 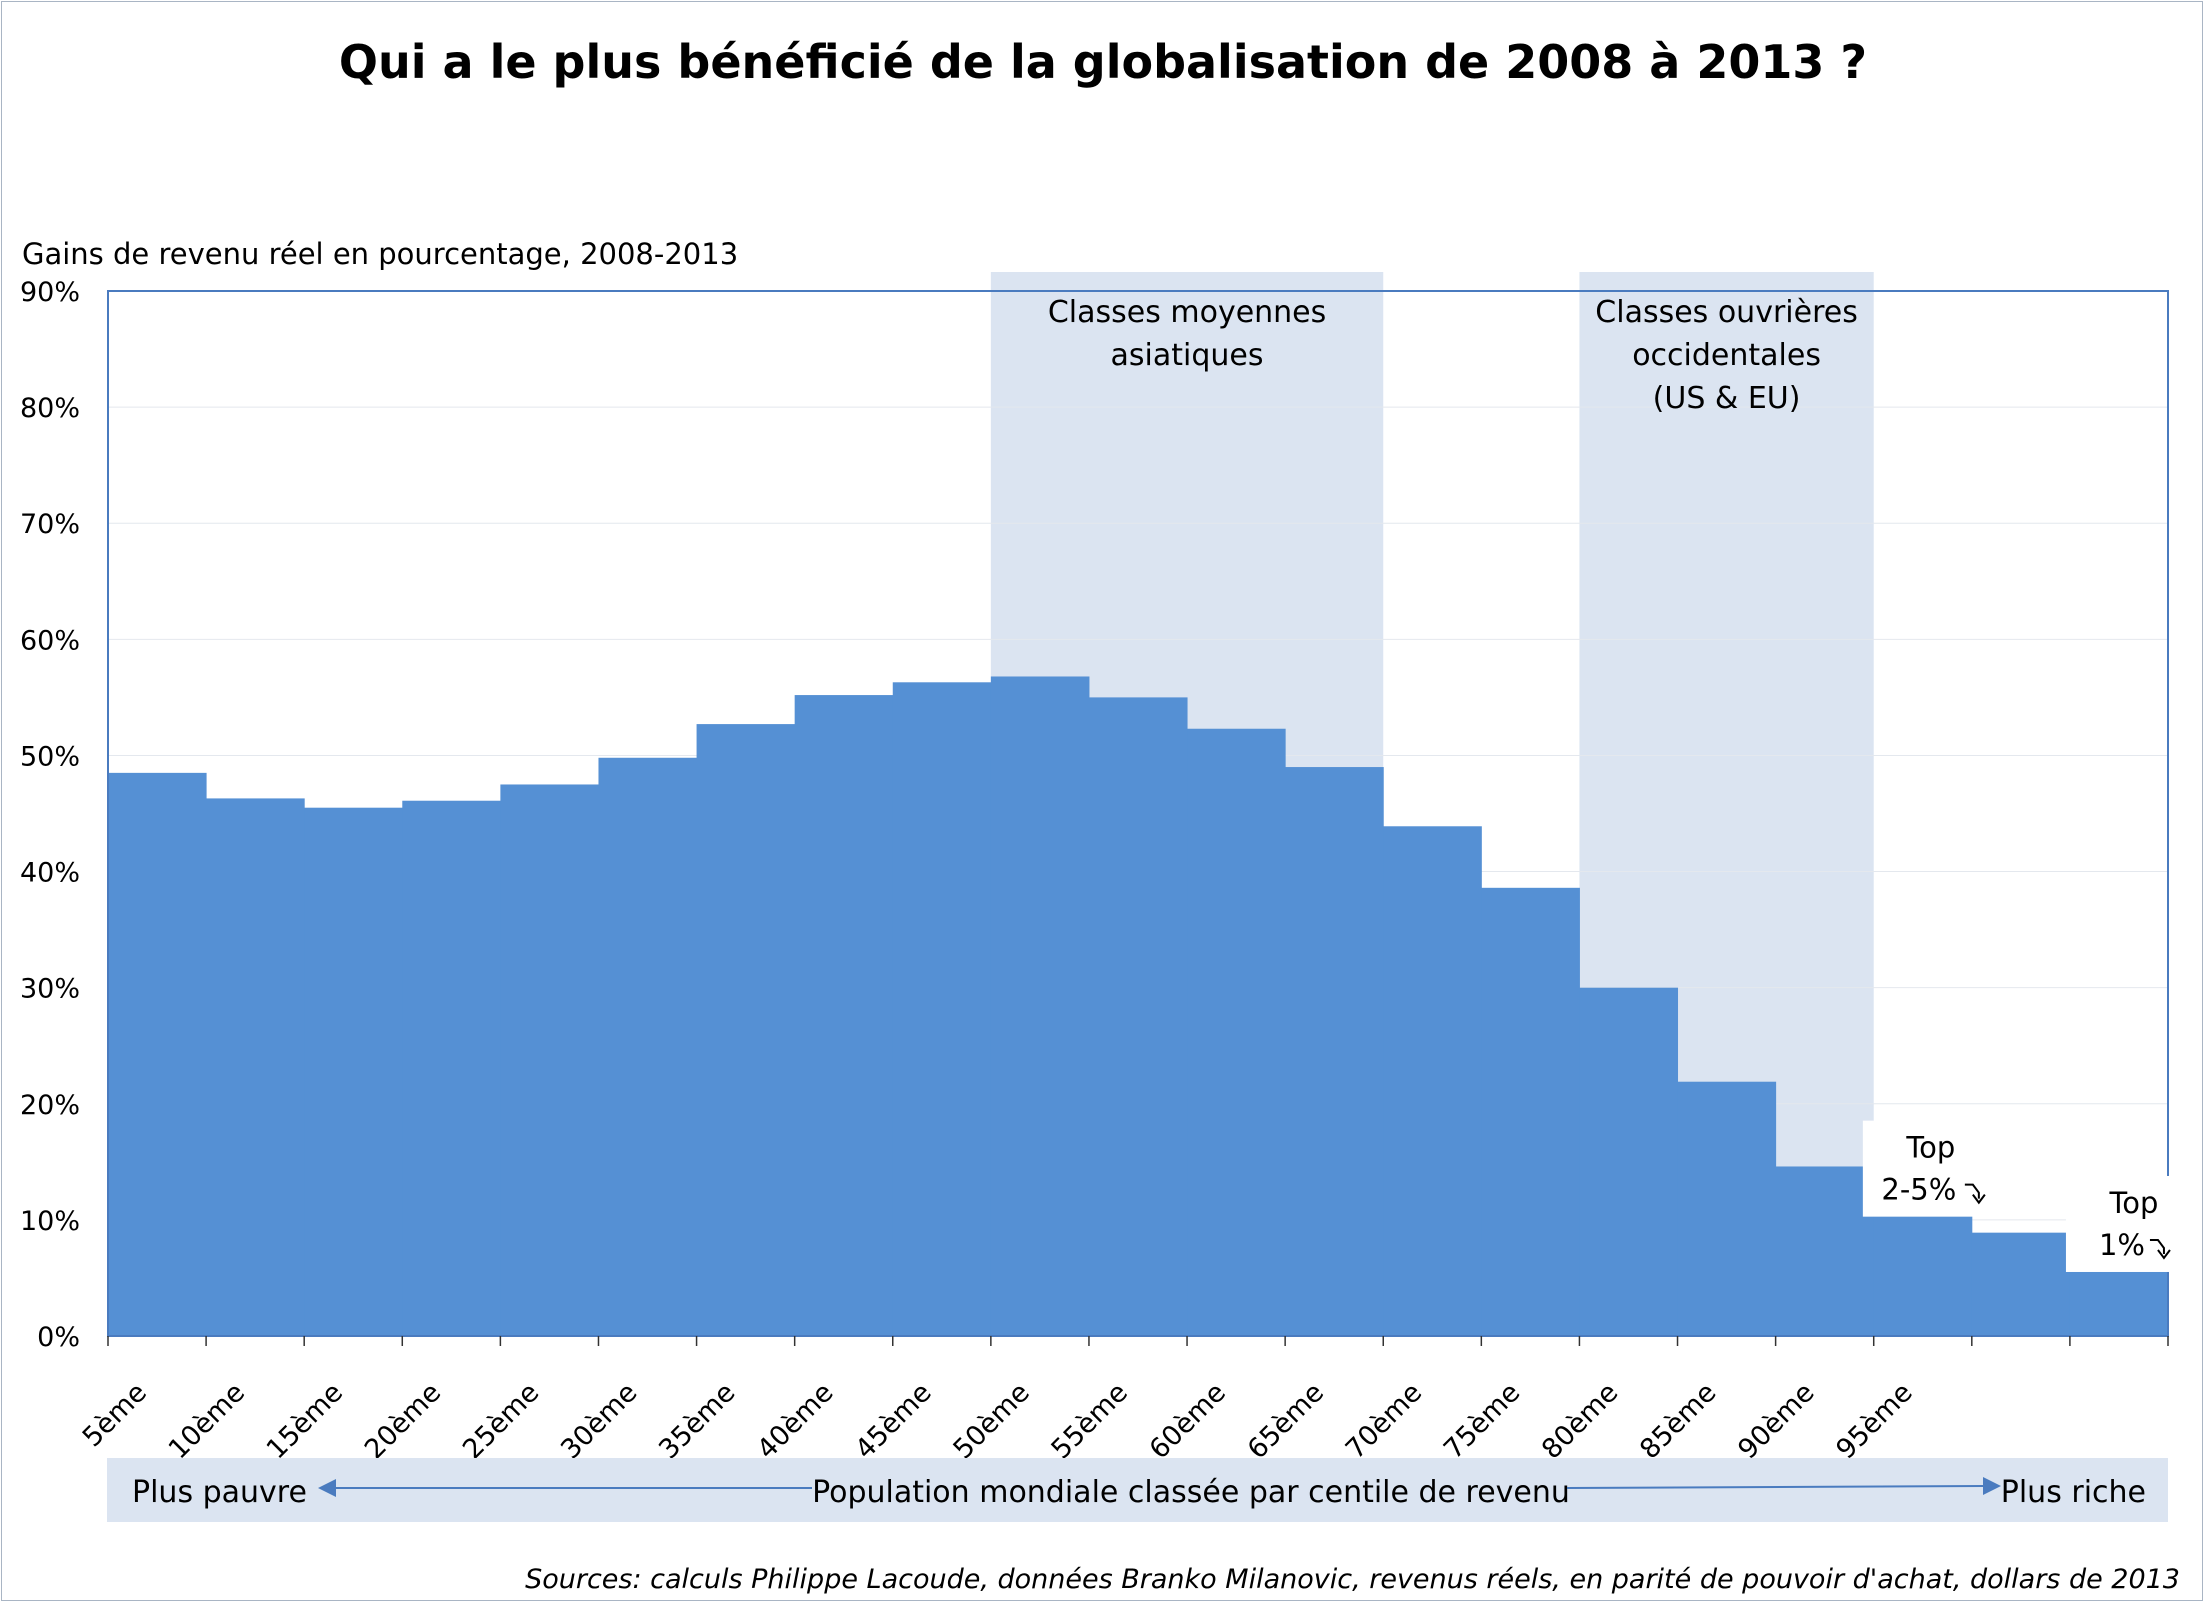 I want to click on y-tick-label: 70%, so click(x=50, y=524).